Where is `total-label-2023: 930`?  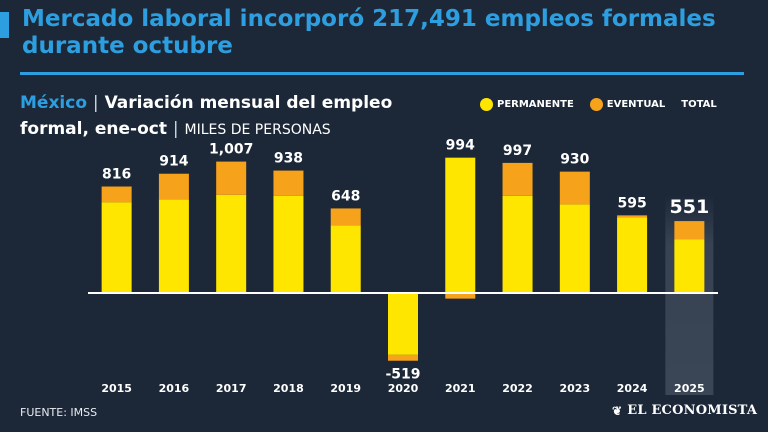
total-label-2023: 930 is located at coordinates (574, 160).